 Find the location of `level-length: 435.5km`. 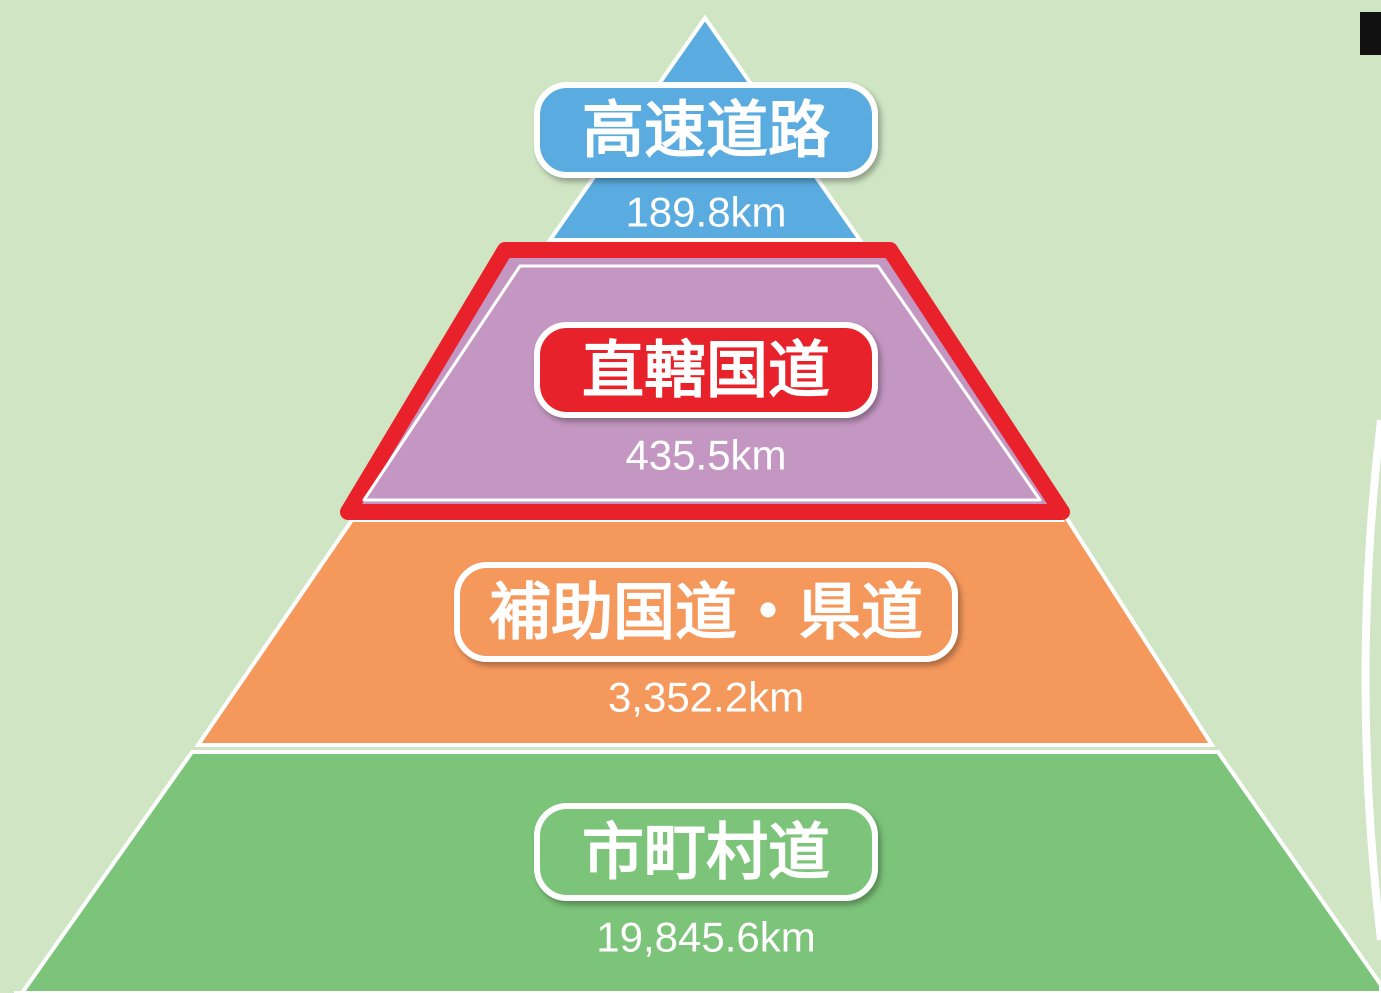

level-length: 435.5km is located at coordinates (705, 455).